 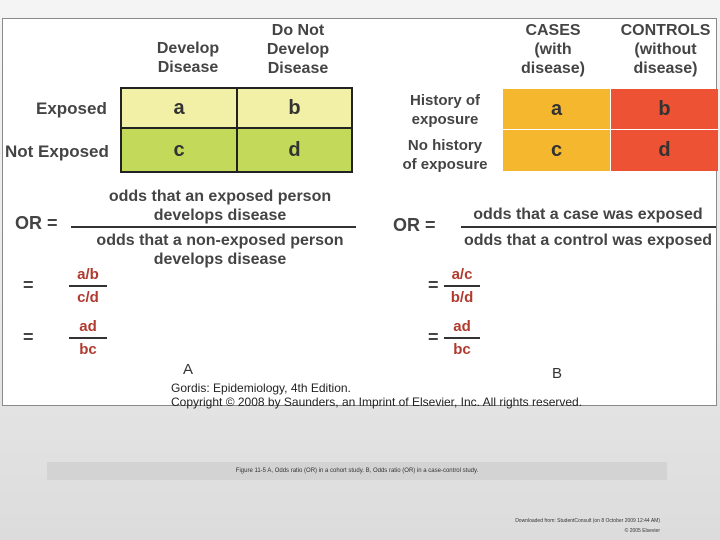 What do you see at coordinates (557, 109) in the screenshot?
I see `panel-b-cell-a: a` at bounding box center [557, 109].